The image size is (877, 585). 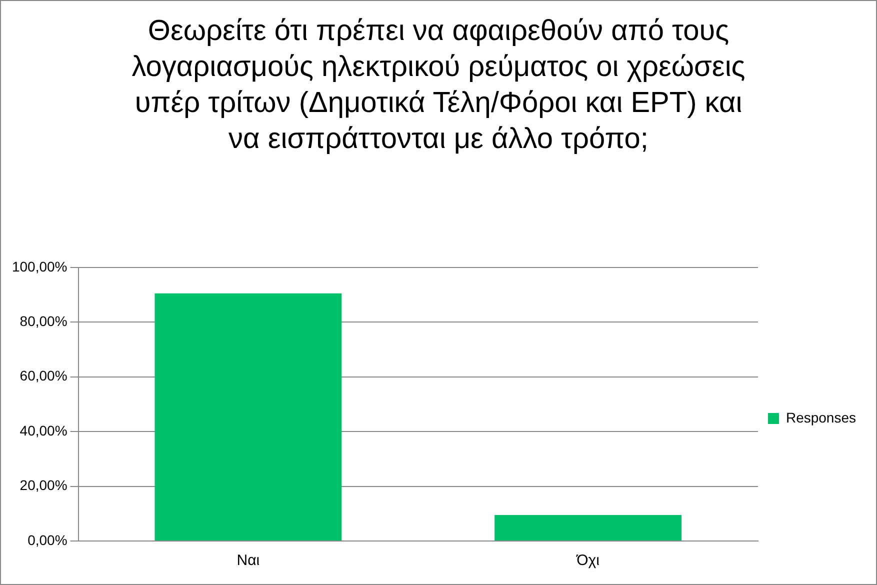 What do you see at coordinates (44, 485) in the screenshot?
I see `y-tick-label: 20,00%` at bounding box center [44, 485].